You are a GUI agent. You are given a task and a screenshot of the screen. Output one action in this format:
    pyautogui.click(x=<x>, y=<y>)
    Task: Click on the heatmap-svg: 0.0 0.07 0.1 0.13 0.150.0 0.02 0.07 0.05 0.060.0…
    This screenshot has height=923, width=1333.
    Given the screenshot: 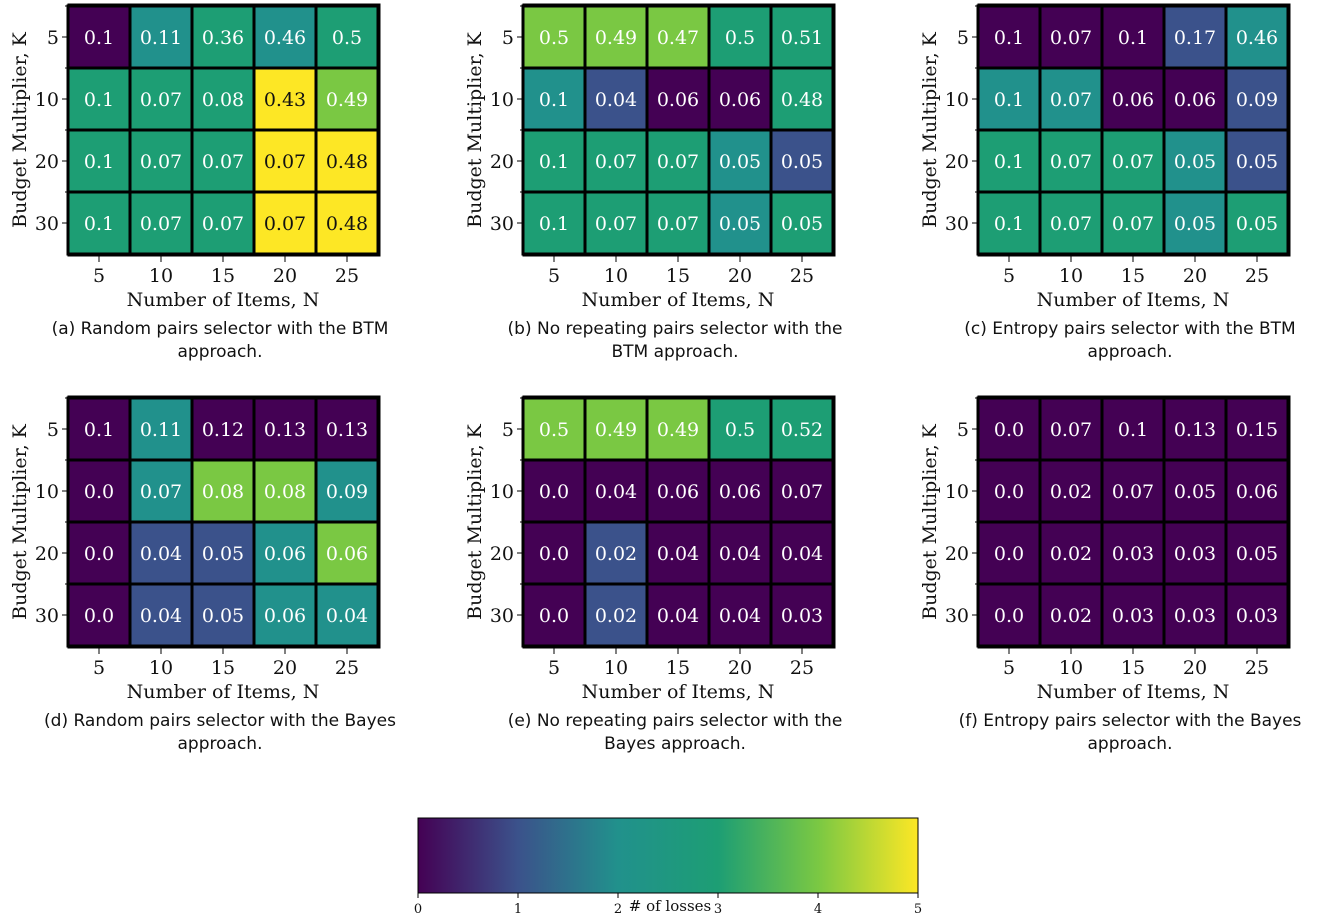 What is the action you would take?
    pyautogui.click(x=1105, y=549)
    